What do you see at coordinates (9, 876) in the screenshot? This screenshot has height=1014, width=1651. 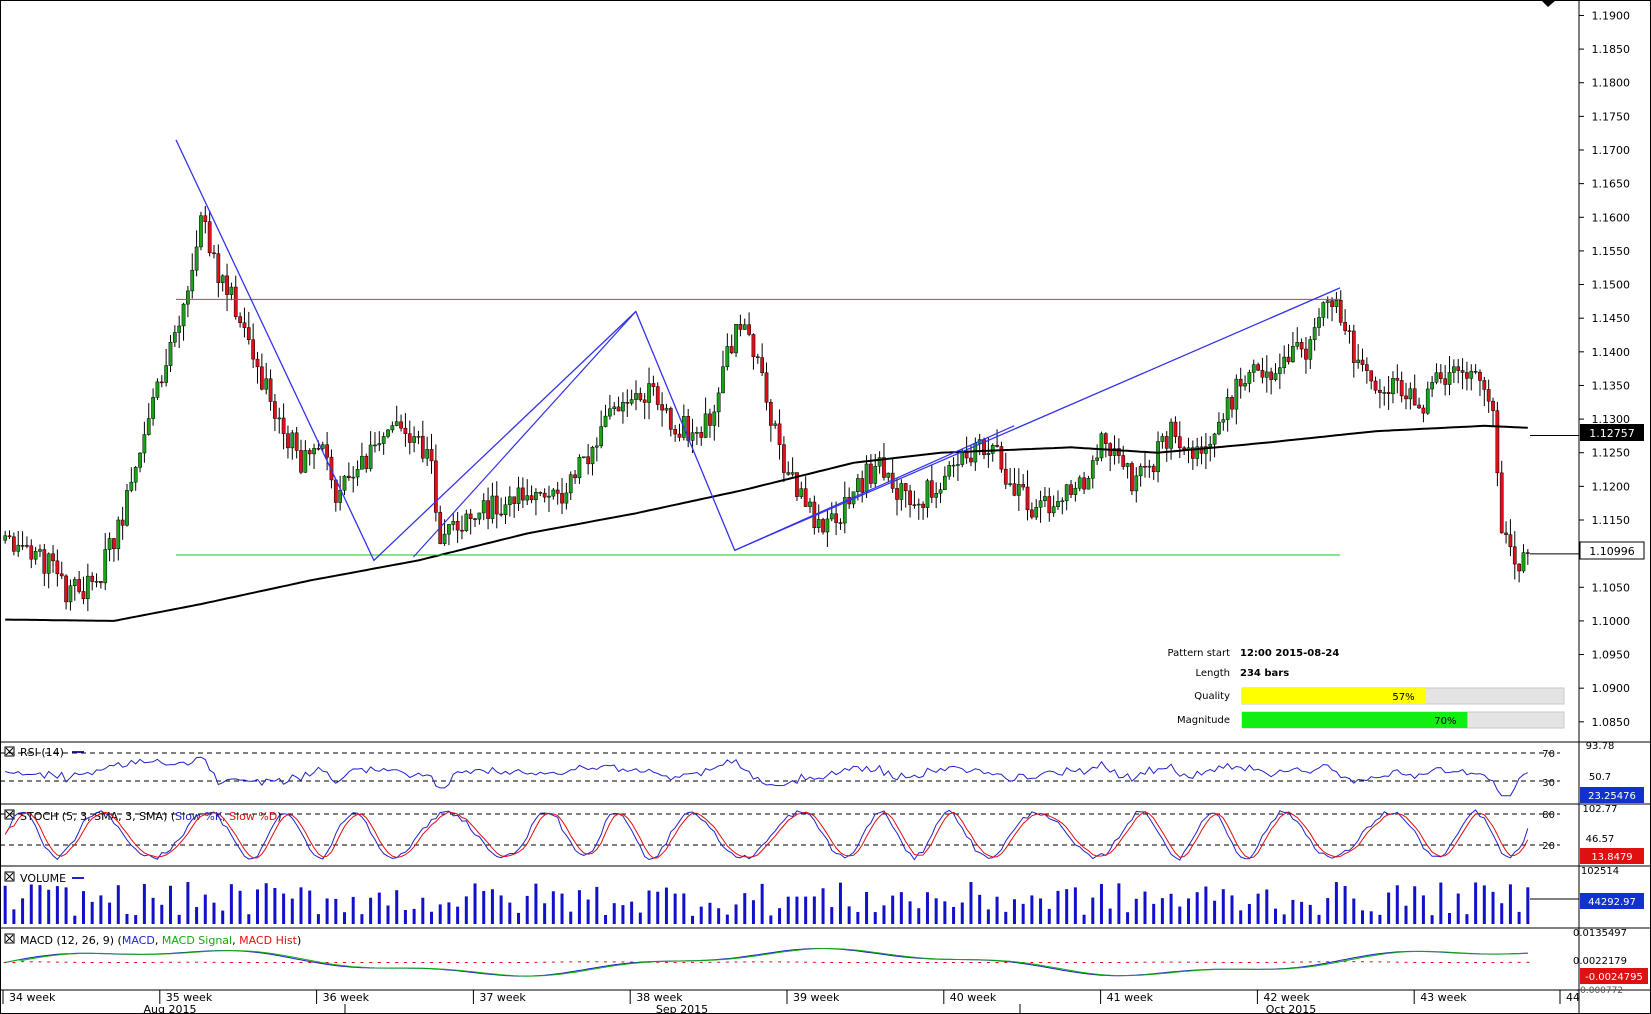 I see `volume-close-icon` at bounding box center [9, 876].